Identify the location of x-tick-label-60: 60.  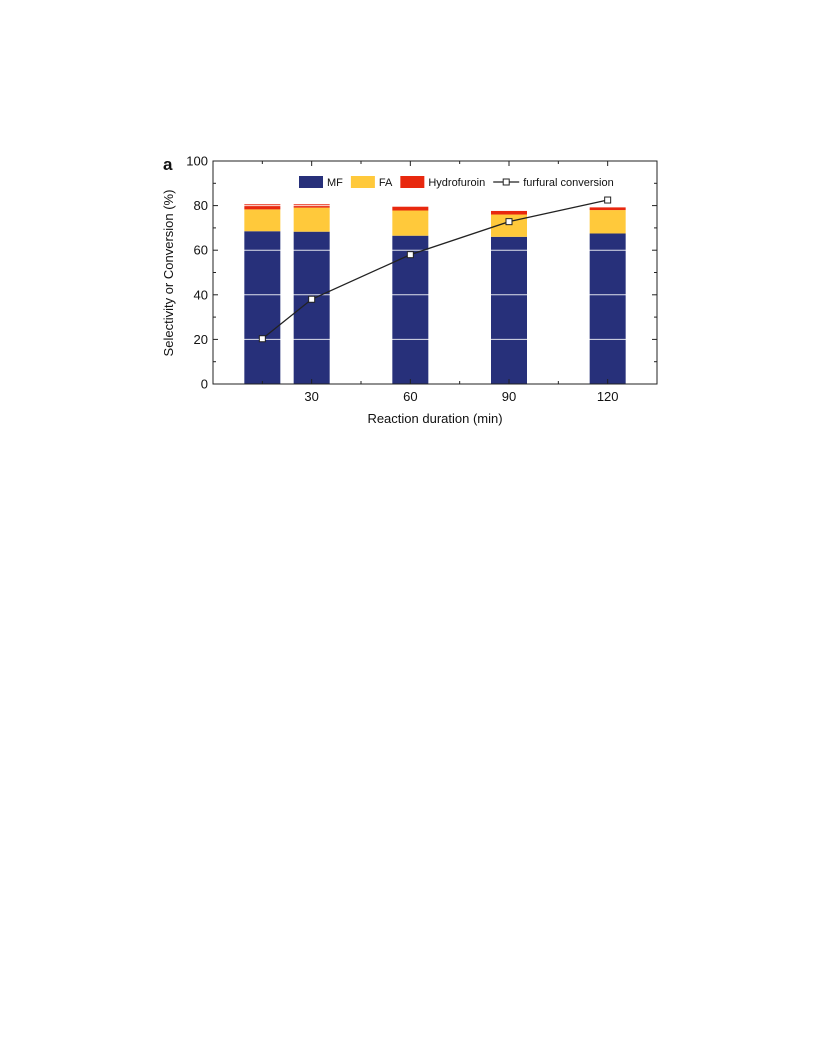
(410, 396).